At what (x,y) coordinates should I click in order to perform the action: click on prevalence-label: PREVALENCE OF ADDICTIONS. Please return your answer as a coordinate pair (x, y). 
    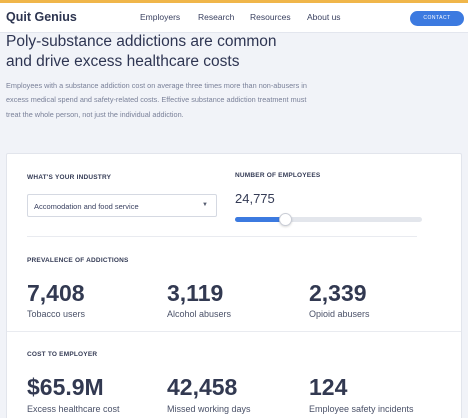
    Looking at the image, I should click on (78, 260).